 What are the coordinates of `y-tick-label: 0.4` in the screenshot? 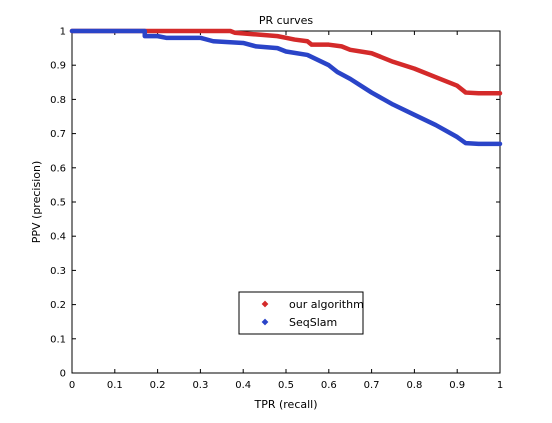 It's located at (58, 237).